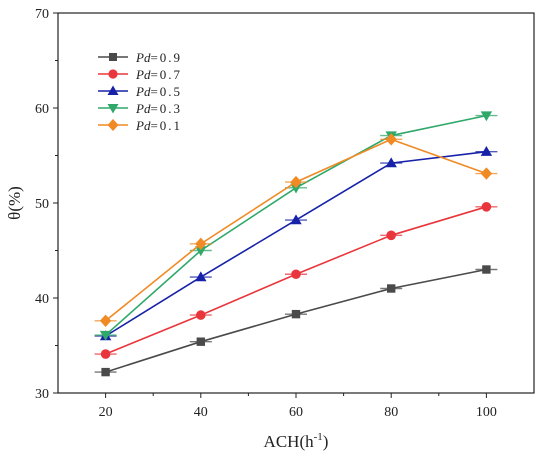 The image size is (550, 461). Describe the element at coordinates (42, 299) in the screenshot. I see `y-tick-label: 40` at that location.